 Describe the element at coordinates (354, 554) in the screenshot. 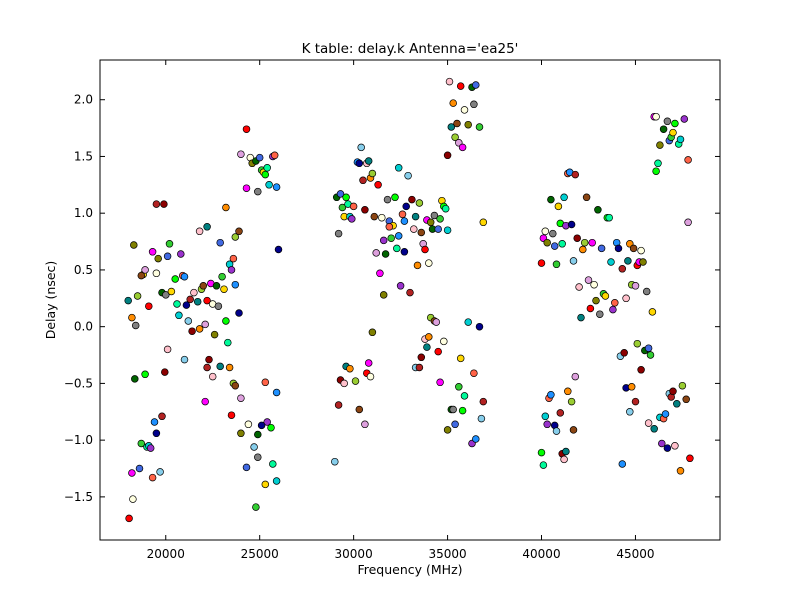

I see `x-tick-label: 30000` at that location.